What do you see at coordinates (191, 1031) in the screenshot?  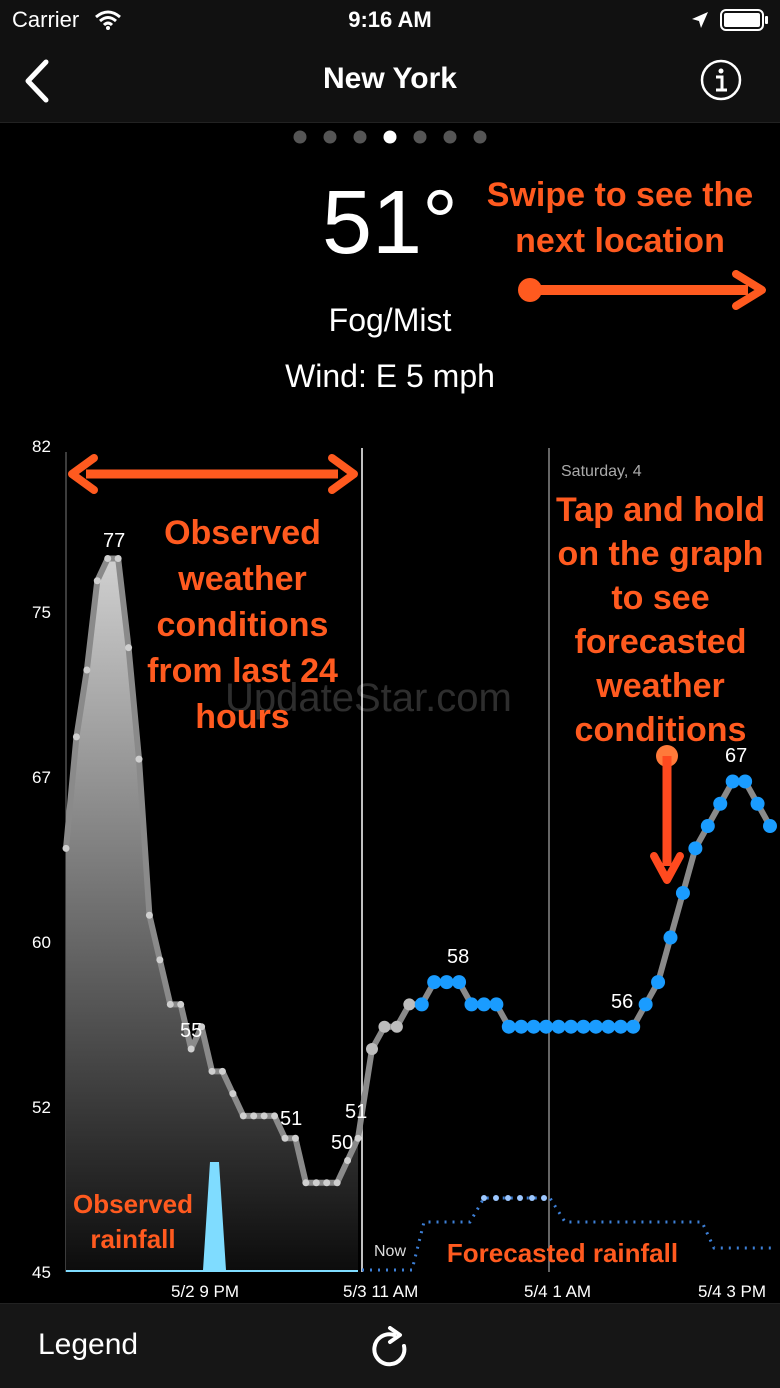 I see `data-label: 55` at bounding box center [191, 1031].